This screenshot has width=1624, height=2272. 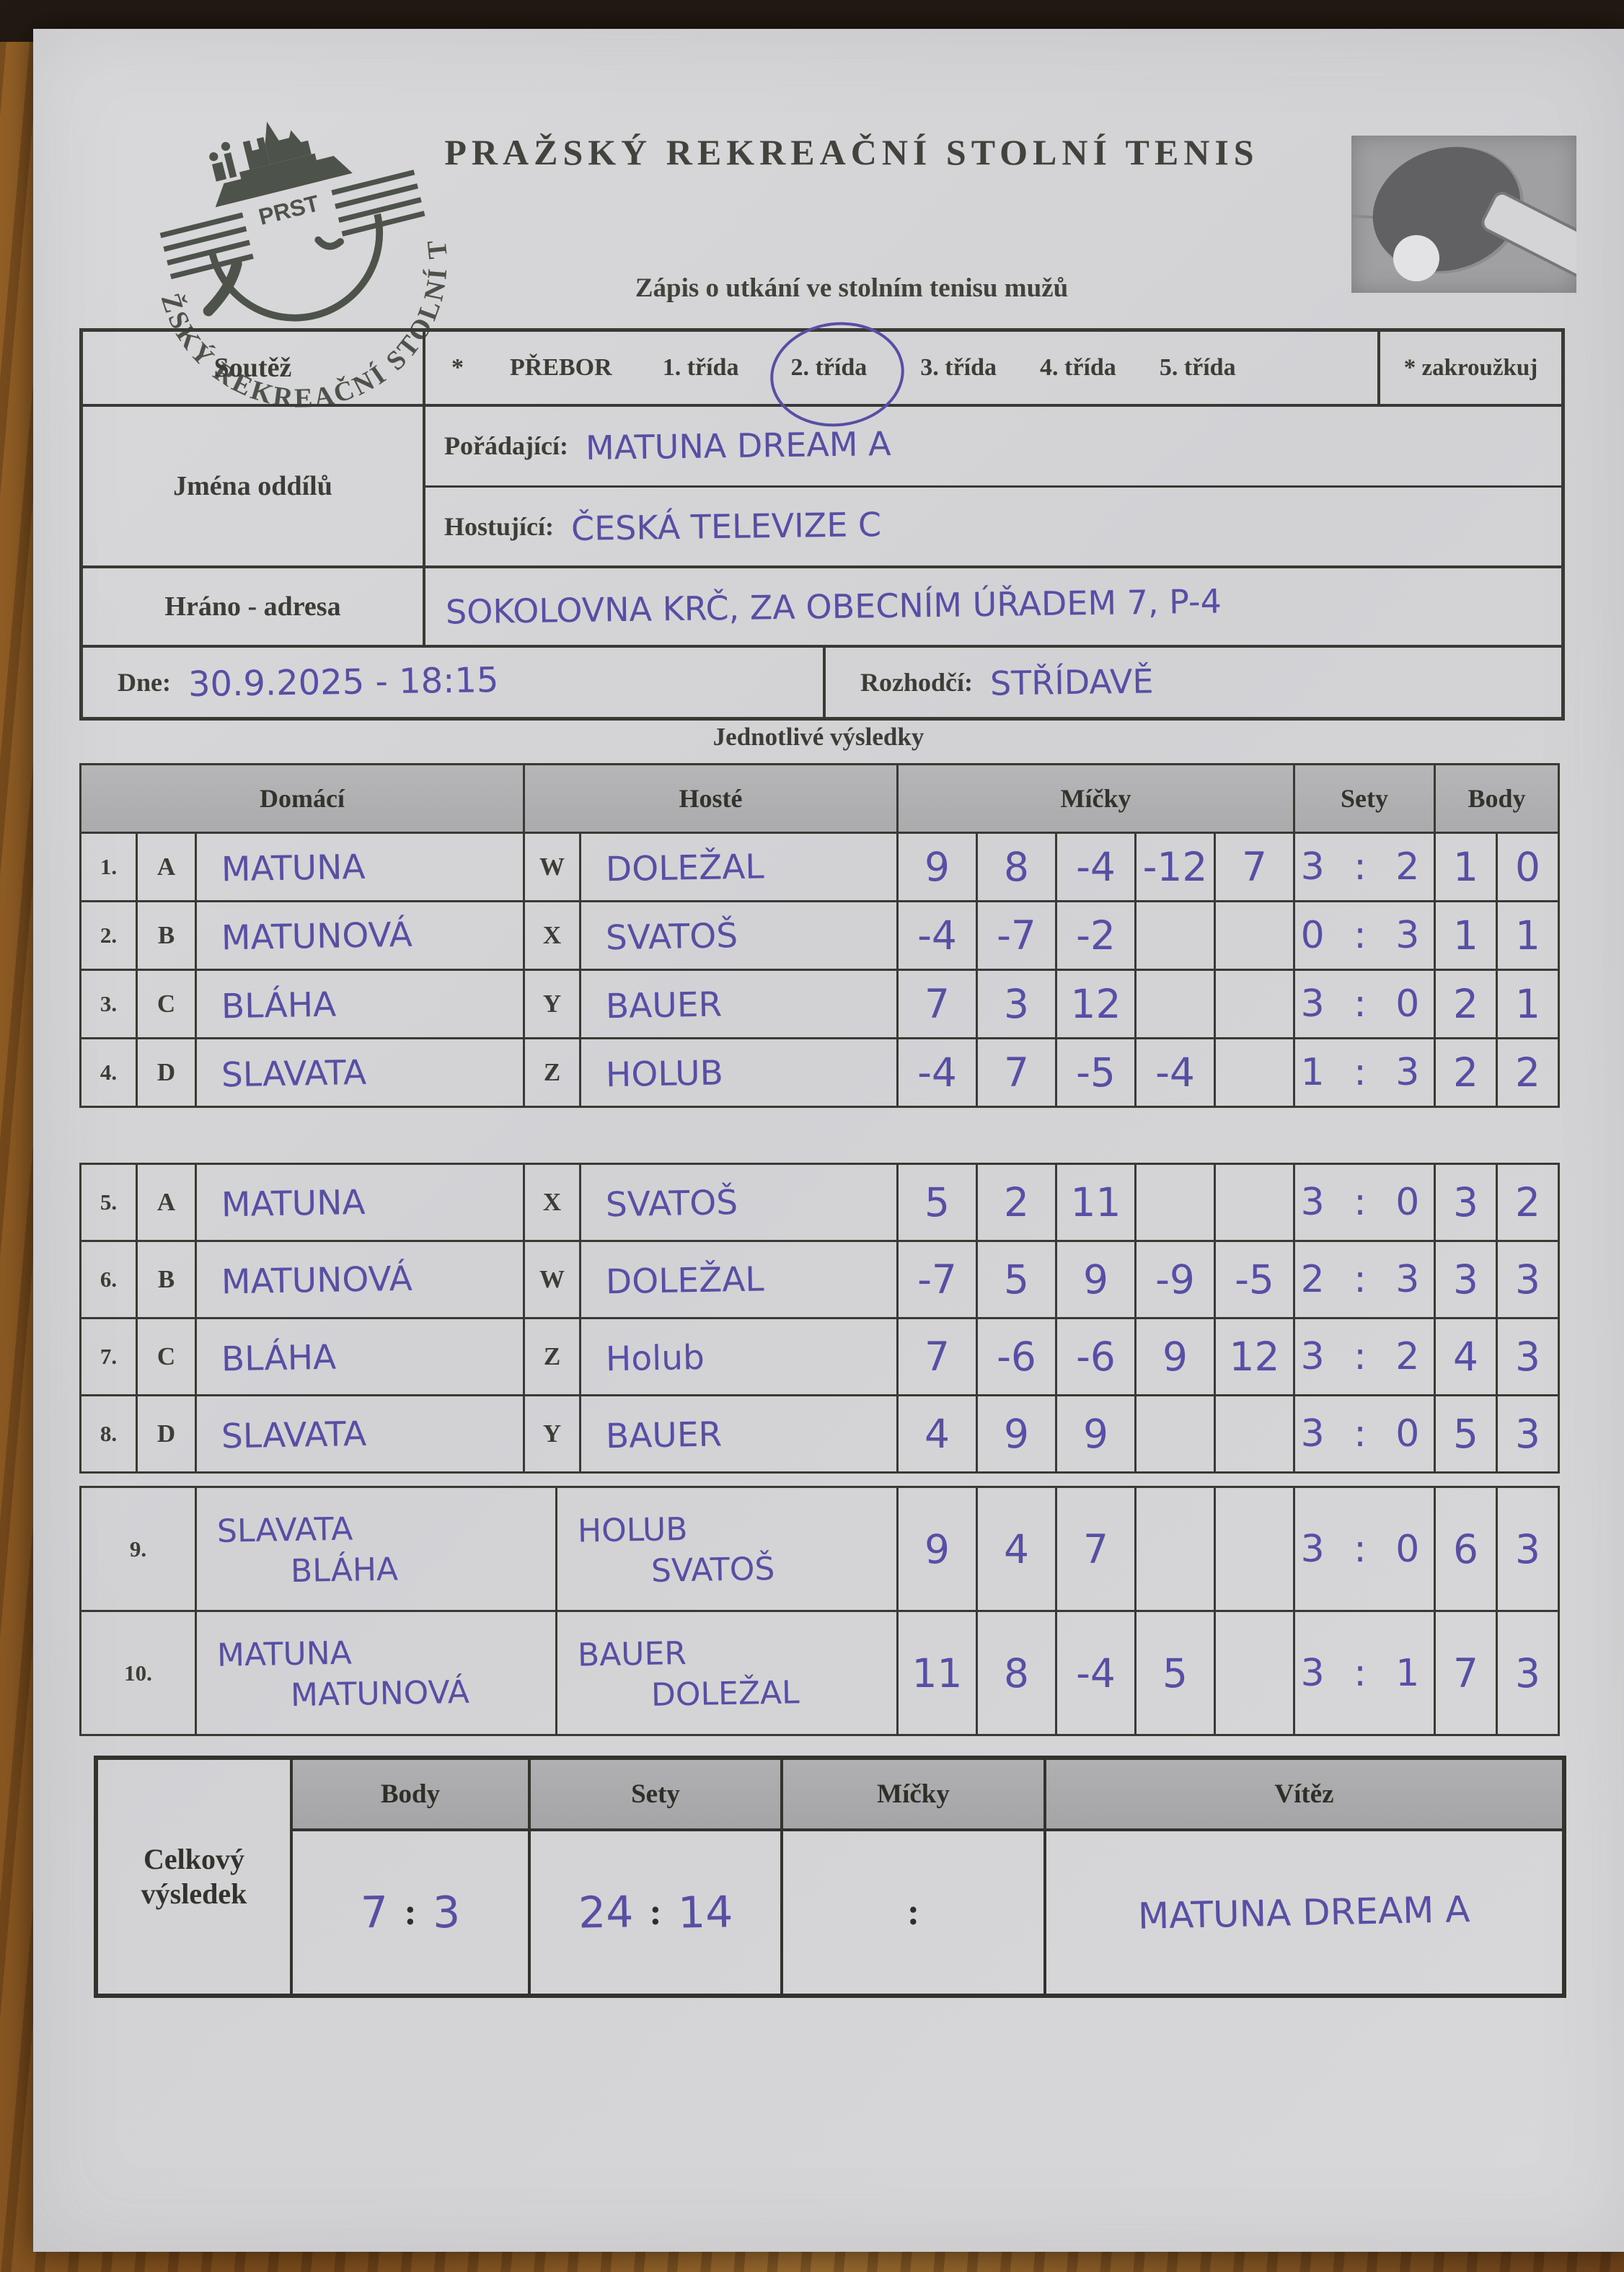 What do you see at coordinates (166, 1279) in the screenshot?
I see `home-letter: B` at bounding box center [166, 1279].